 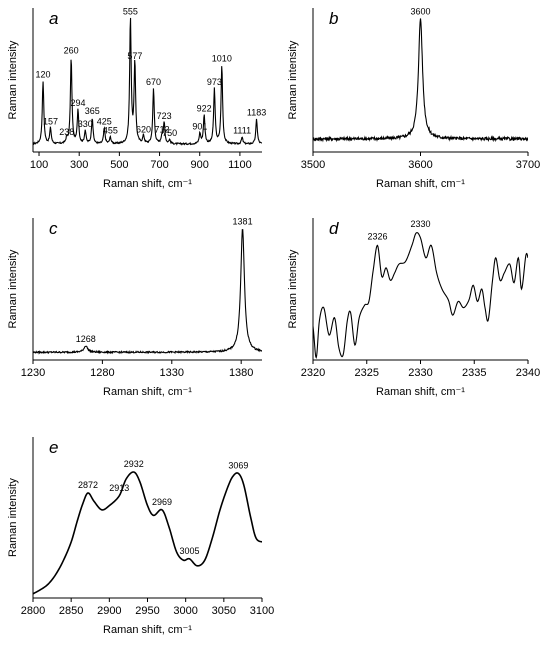 What do you see at coordinates (199, 127) in the screenshot?
I see `peak-label: 901` at bounding box center [199, 127].